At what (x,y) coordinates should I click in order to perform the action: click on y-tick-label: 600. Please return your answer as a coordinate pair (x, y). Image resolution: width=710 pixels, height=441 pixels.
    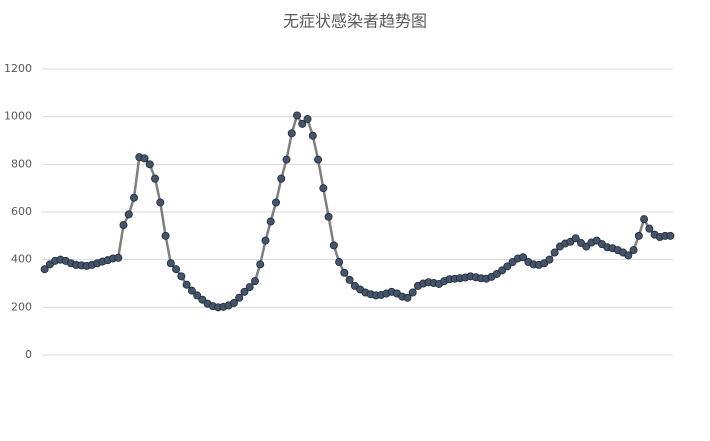
    Looking at the image, I should click on (21, 211).